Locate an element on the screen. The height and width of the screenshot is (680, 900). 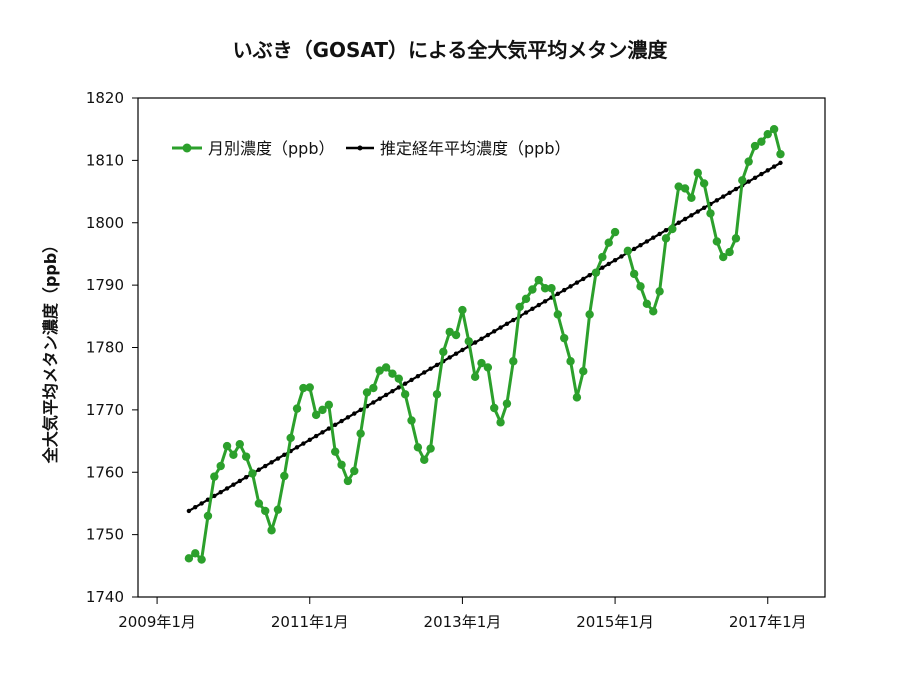
y-tick-label: 1740 is located at coordinates (105, 597).